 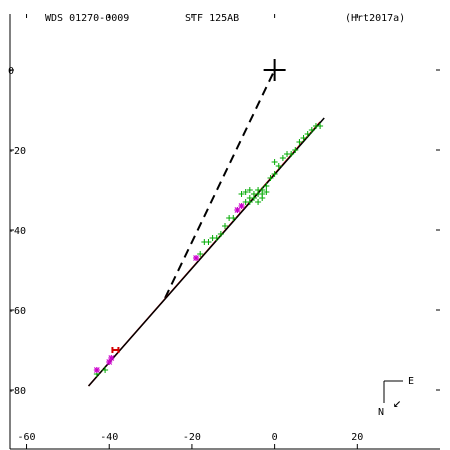 I want to click on y-tick-label: 0, so click(x=11, y=71).